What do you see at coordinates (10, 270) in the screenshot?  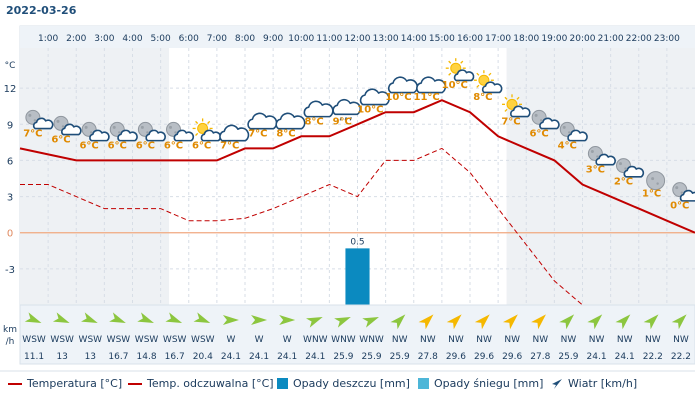 I see `y-tick-label: -3` at bounding box center [10, 270].